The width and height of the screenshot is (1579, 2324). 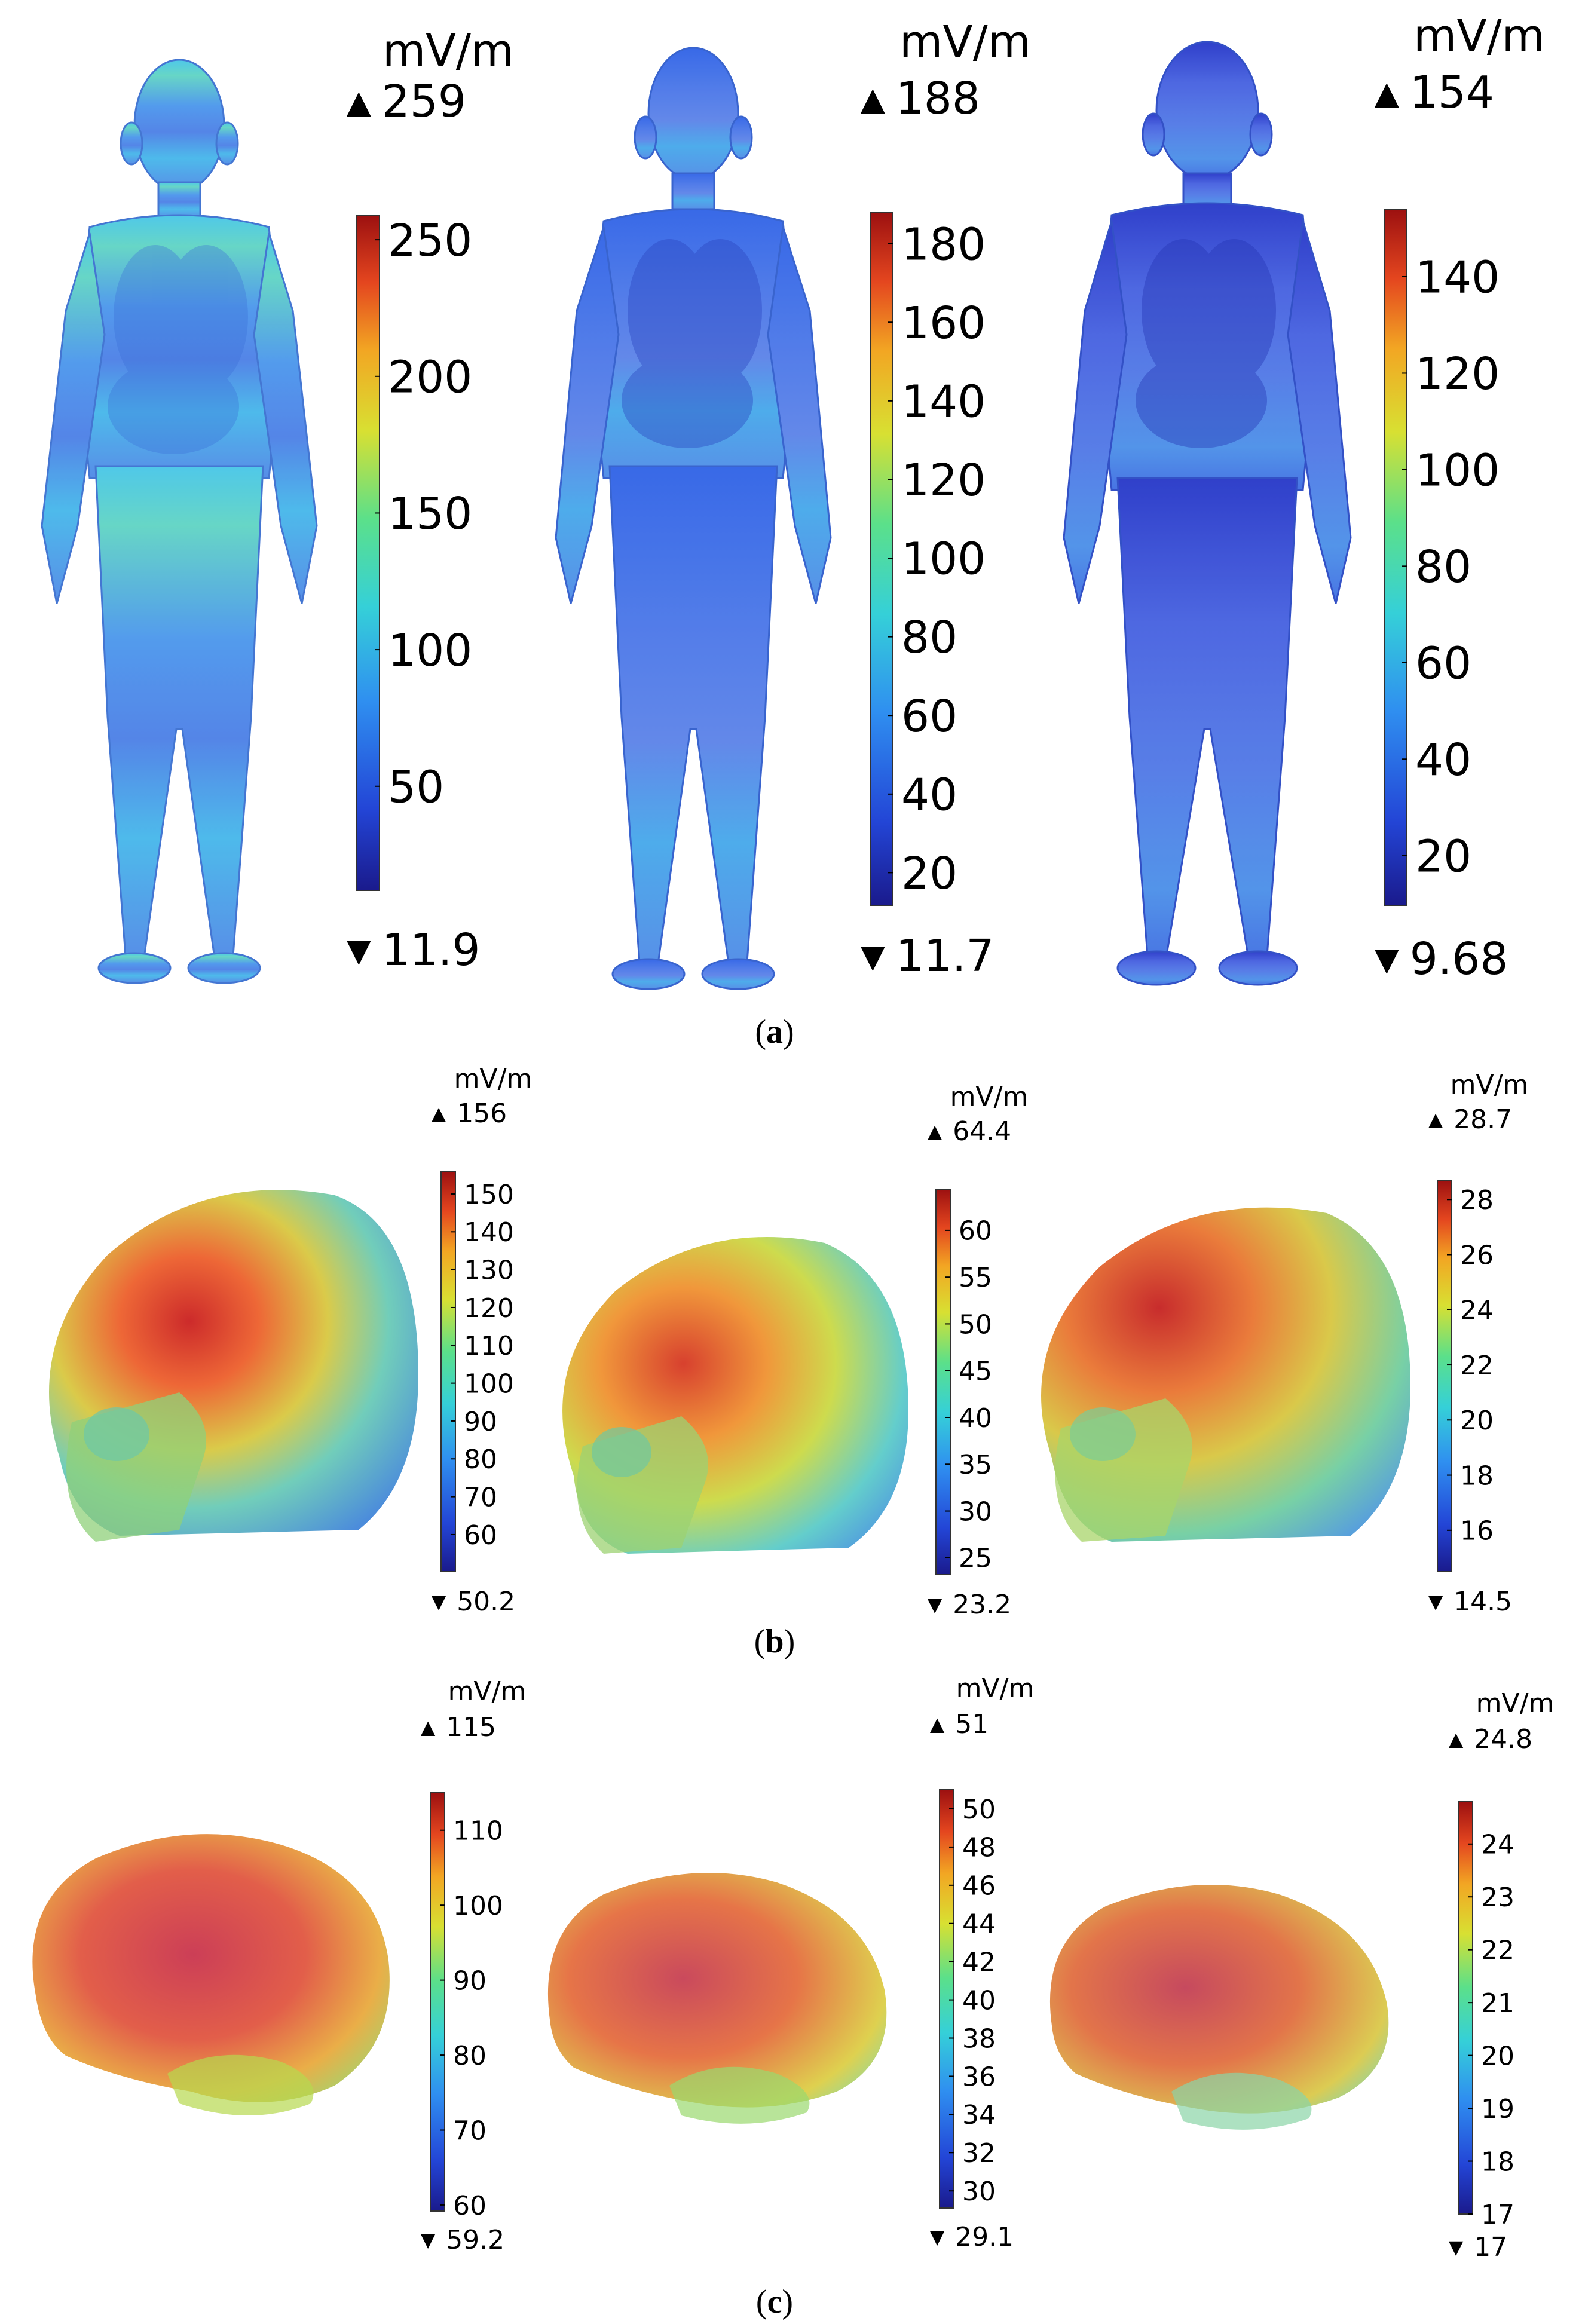 I want to click on colorbar-c-3: mV/m 24.8 17 24 23 22 21 20 19 18 17, so click(x=1501, y=1975).